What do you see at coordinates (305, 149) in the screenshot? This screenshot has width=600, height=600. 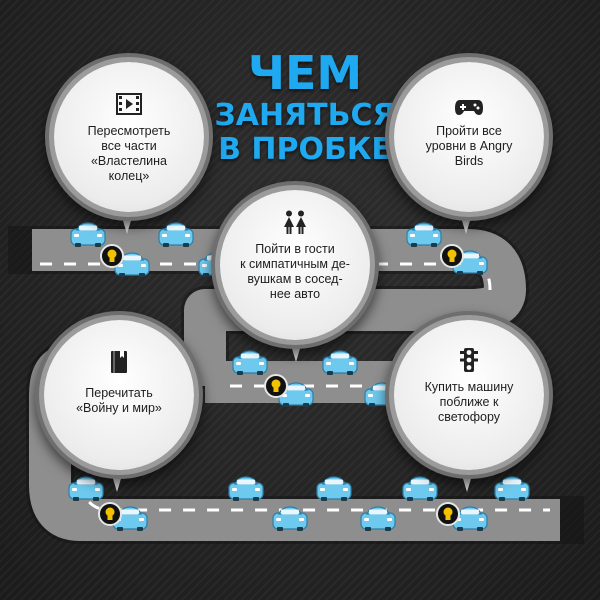 I see `title-line-3: В ПРОБКЕ` at bounding box center [305, 149].